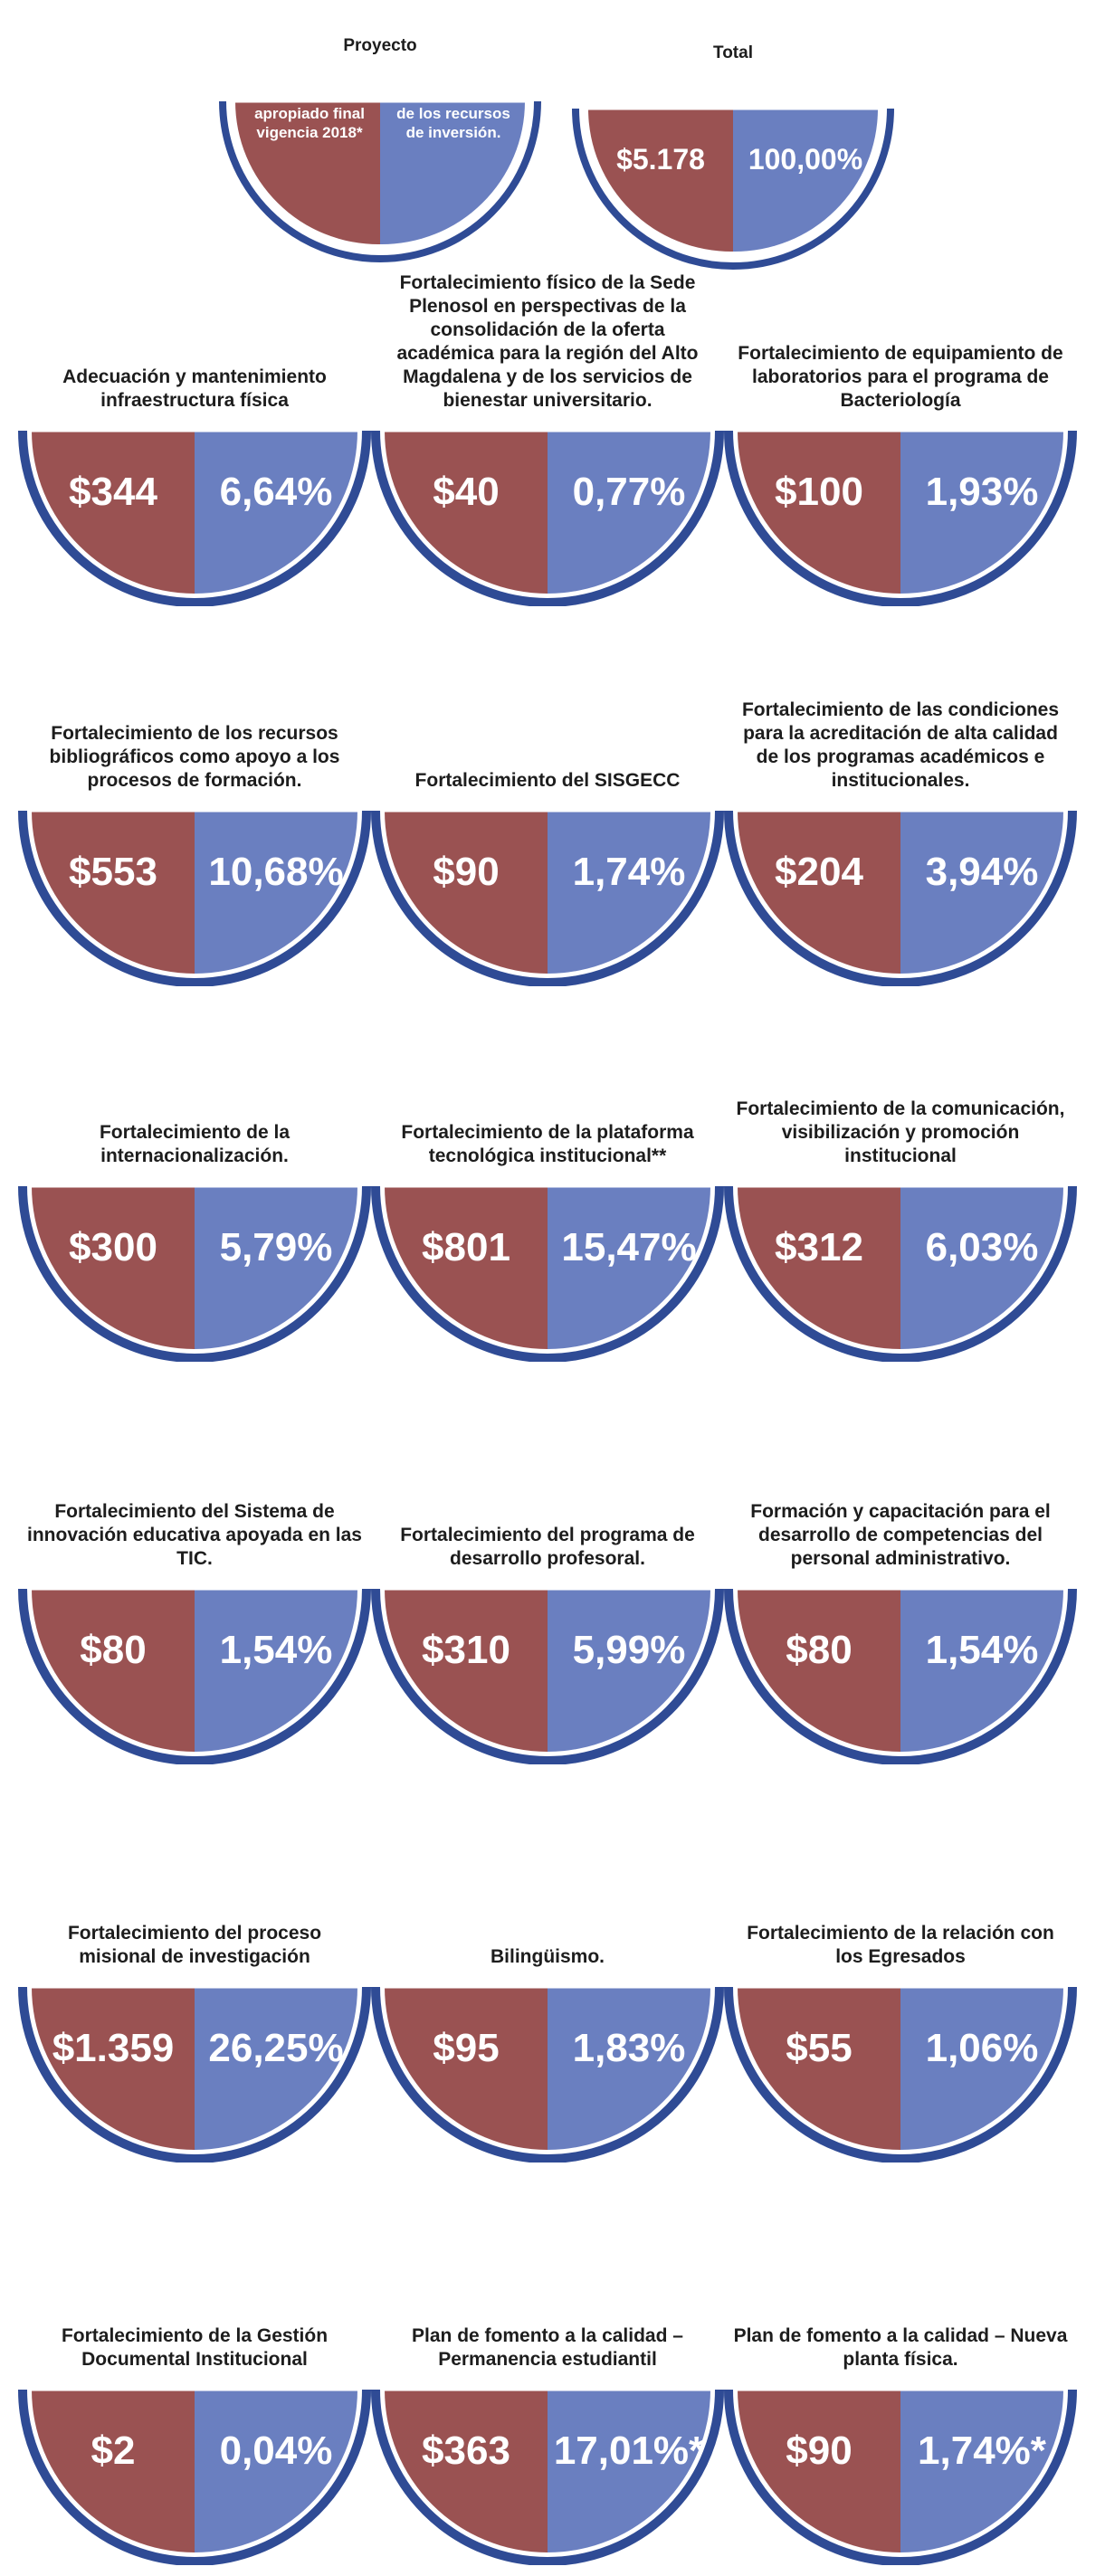 The height and width of the screenshot is (2576, 1105). What do you see at coordinates (548, 1957) in the screenshot?
I see `project-title: Bilingüismo.` at bounding box center [548, 1957].